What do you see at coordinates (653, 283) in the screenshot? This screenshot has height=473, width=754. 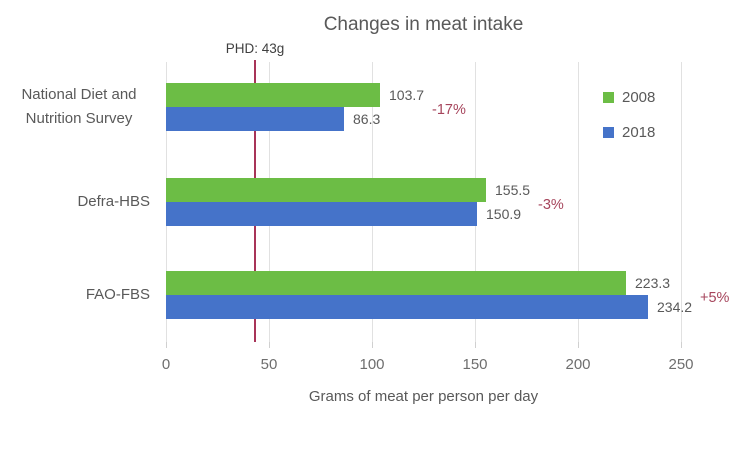 I see `value-label: 223.3` at bounding box center [653, 283].